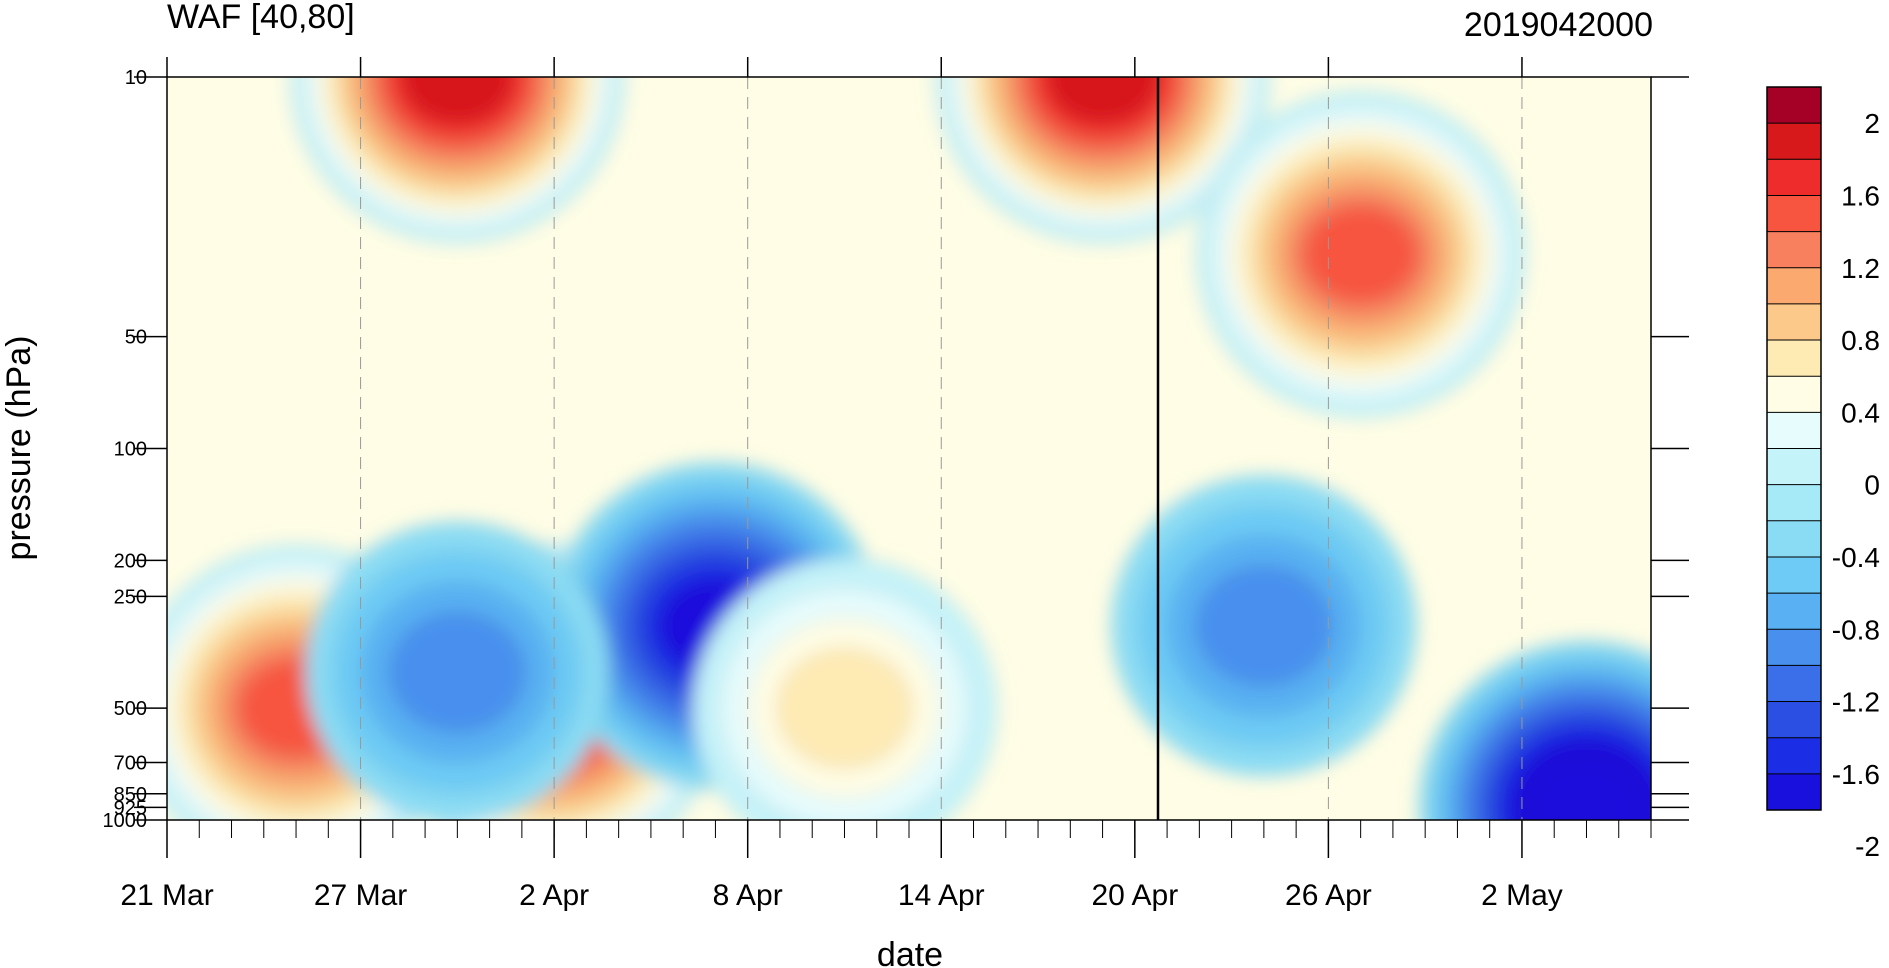 This screenshot has height=968, width=1889. I want to click on x-tick-label: 20 Apr, so click(1134, 895).